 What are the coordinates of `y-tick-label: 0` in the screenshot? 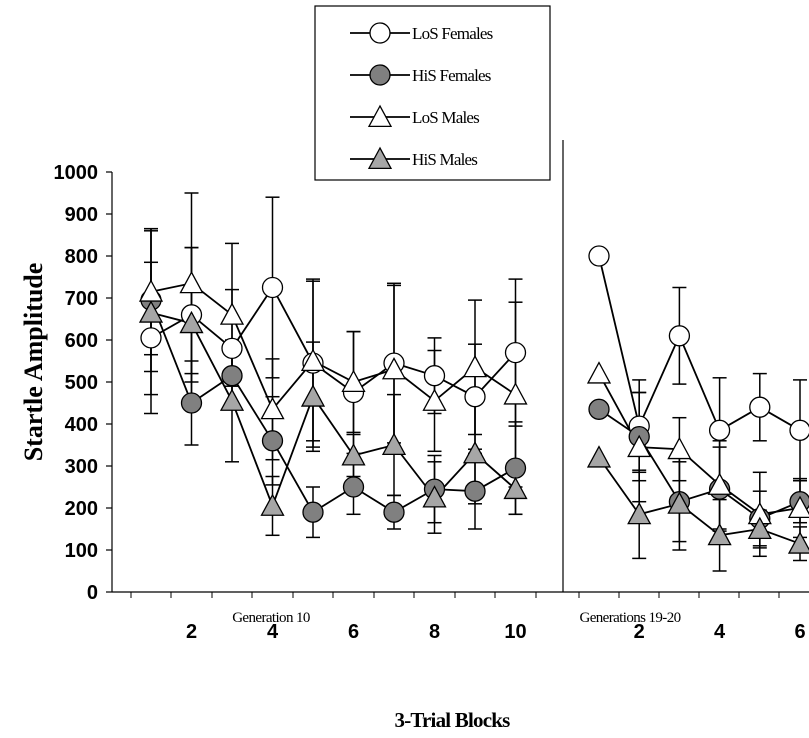 It's located at (92, 593).